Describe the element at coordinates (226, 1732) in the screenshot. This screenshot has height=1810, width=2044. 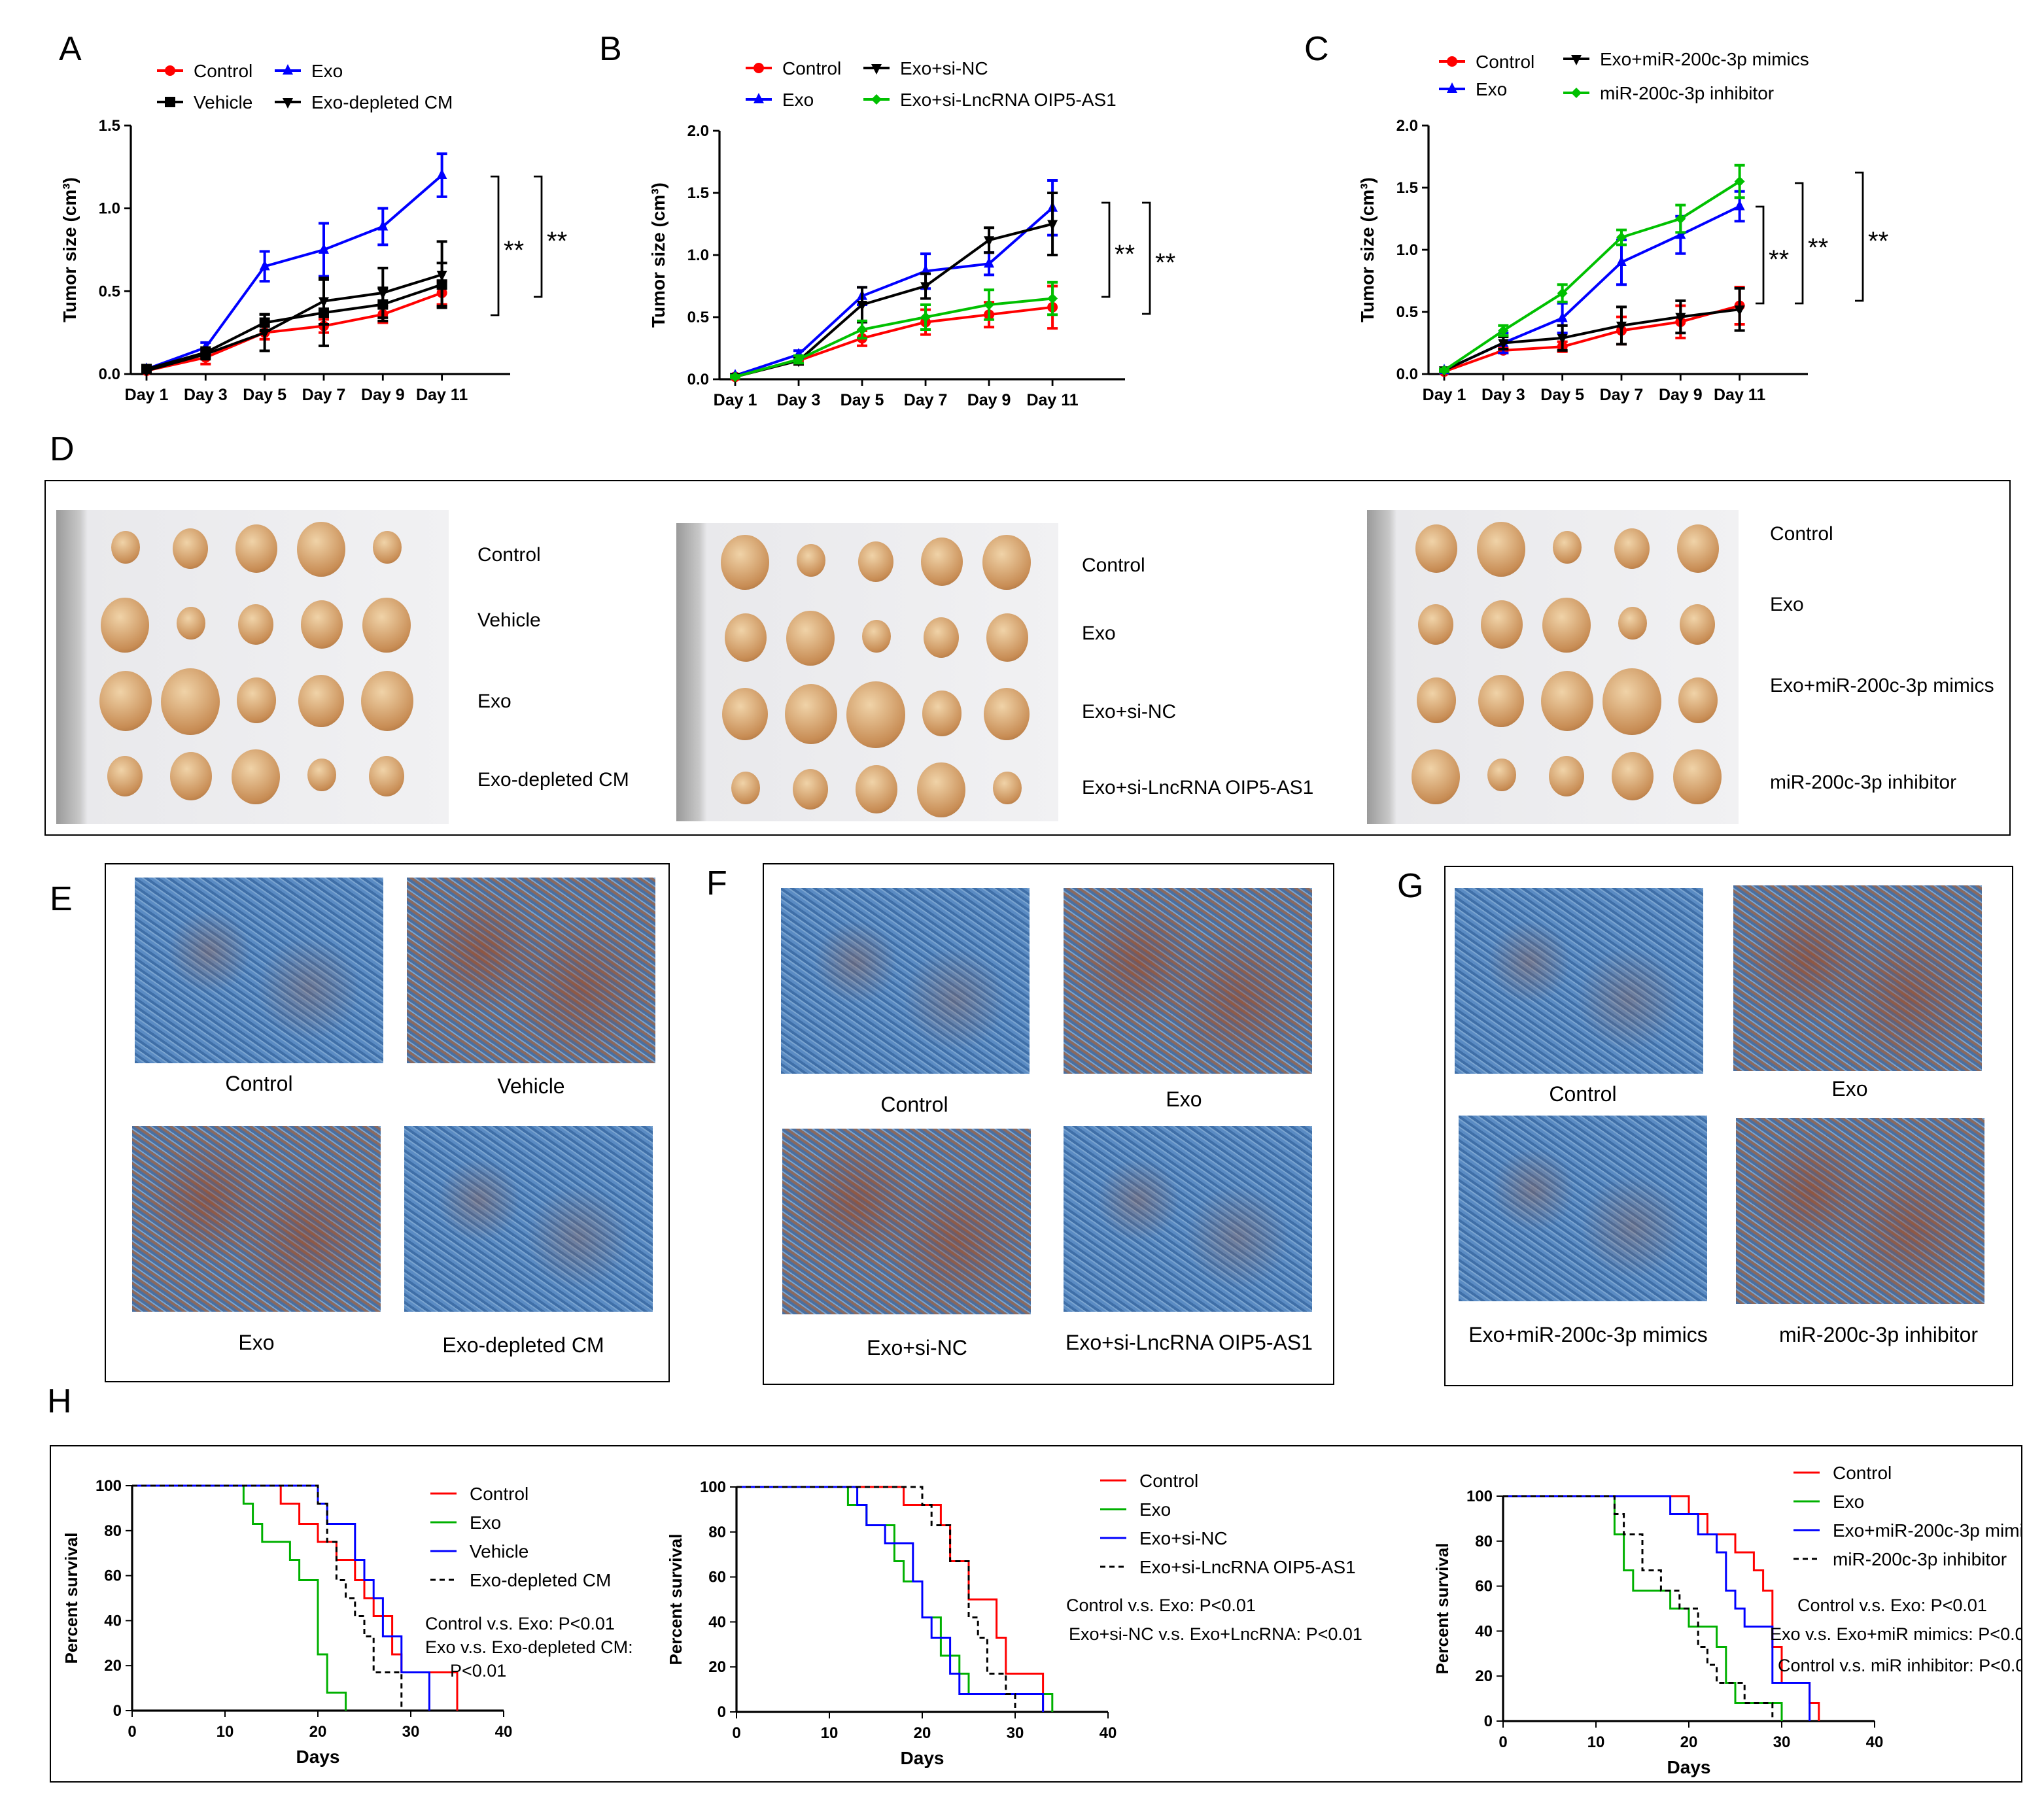
I see `x-tick-label: 10` at that location.